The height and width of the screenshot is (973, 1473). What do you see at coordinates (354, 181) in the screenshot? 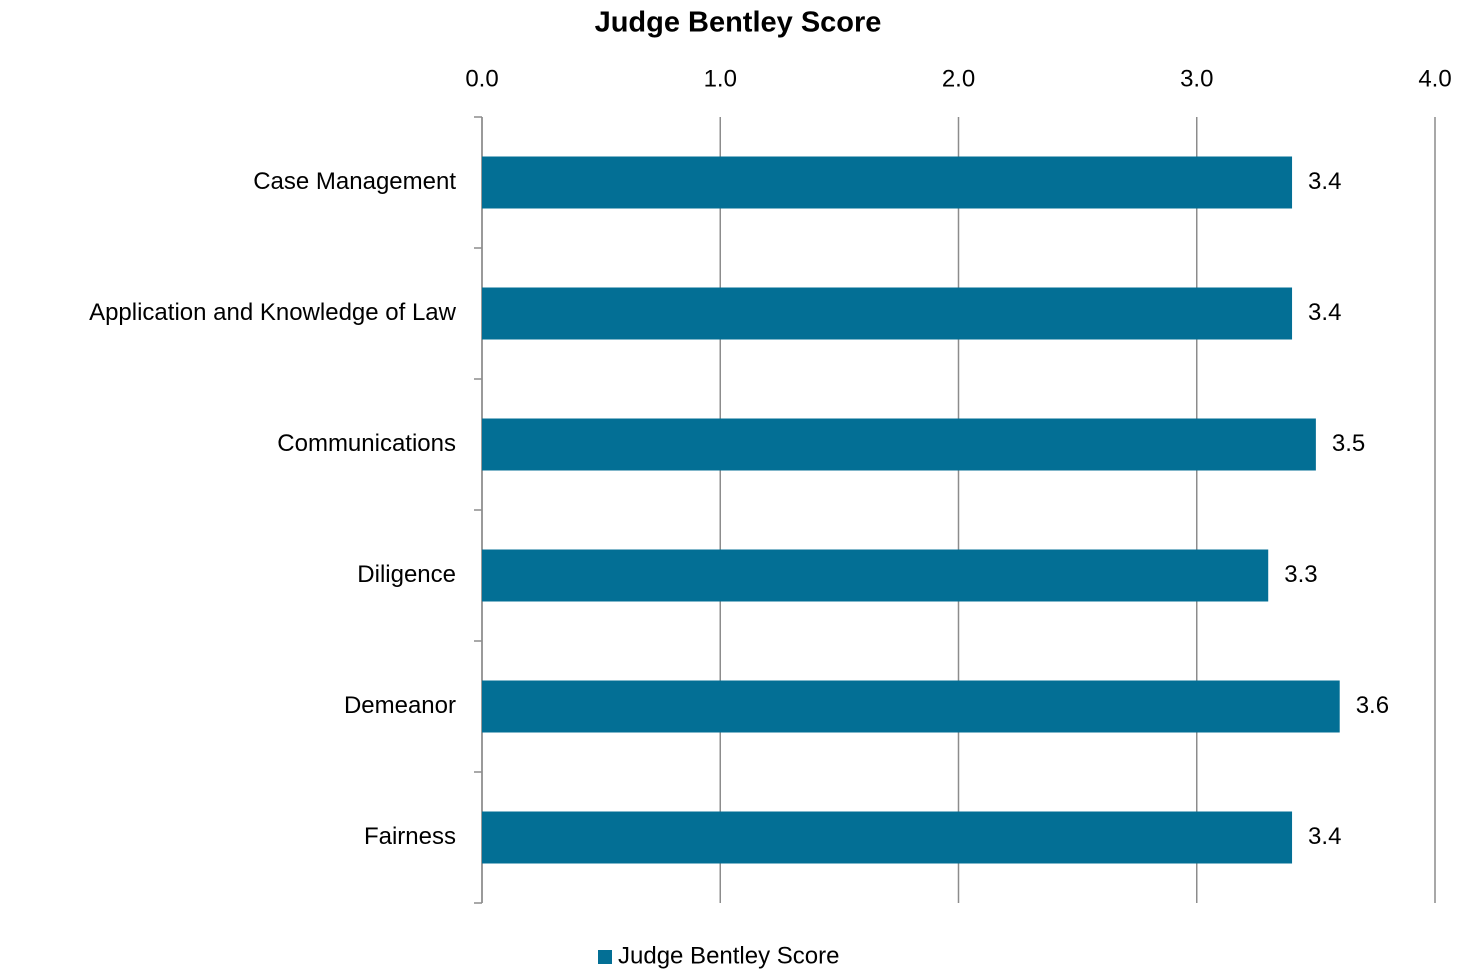
I see `y-tick-label: Case Management` at bounding box center [354, 181].